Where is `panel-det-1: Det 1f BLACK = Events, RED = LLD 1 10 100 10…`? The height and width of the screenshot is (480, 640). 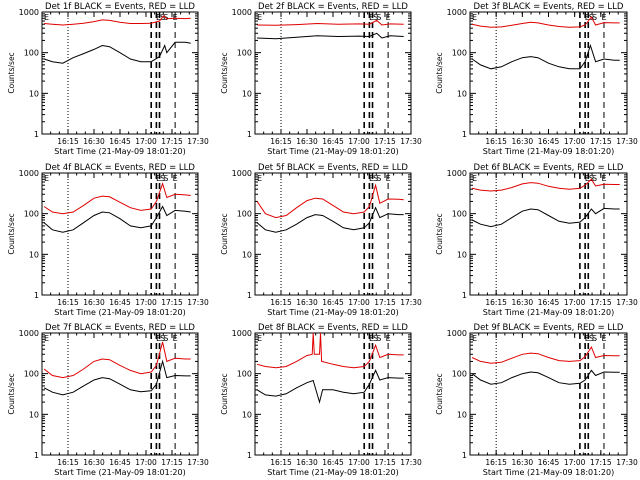 panel-det-1: Det 1f BLACK = Events, RED = LLD 1 10 100 10… is located at coordinates (108, 79).